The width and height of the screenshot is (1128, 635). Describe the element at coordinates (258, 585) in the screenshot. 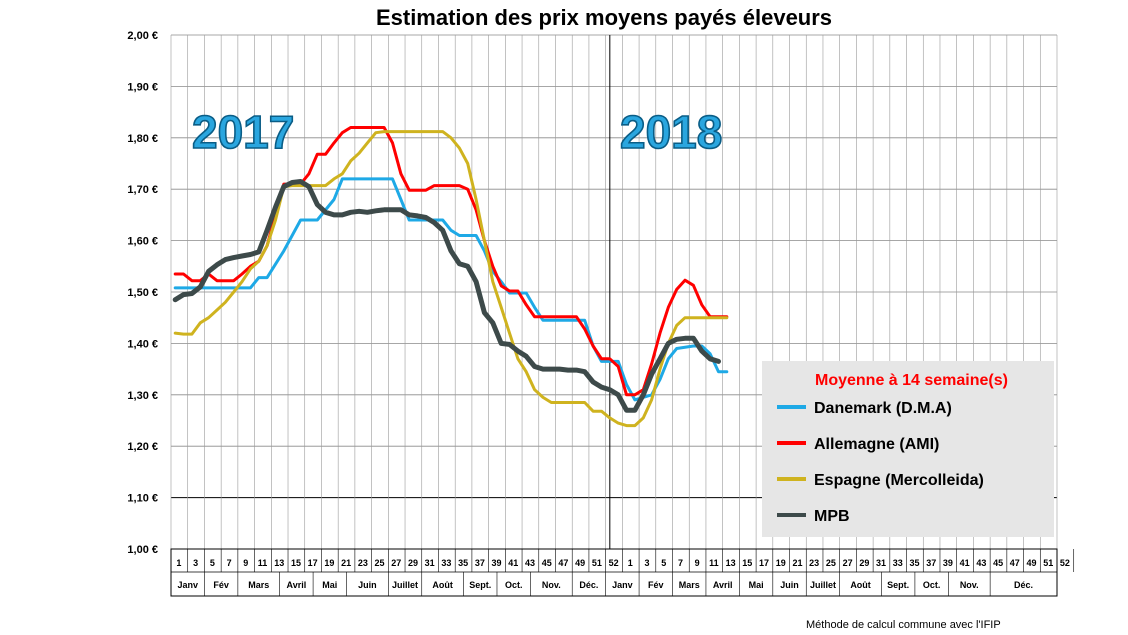

I see `month-label: Mars` at that location.